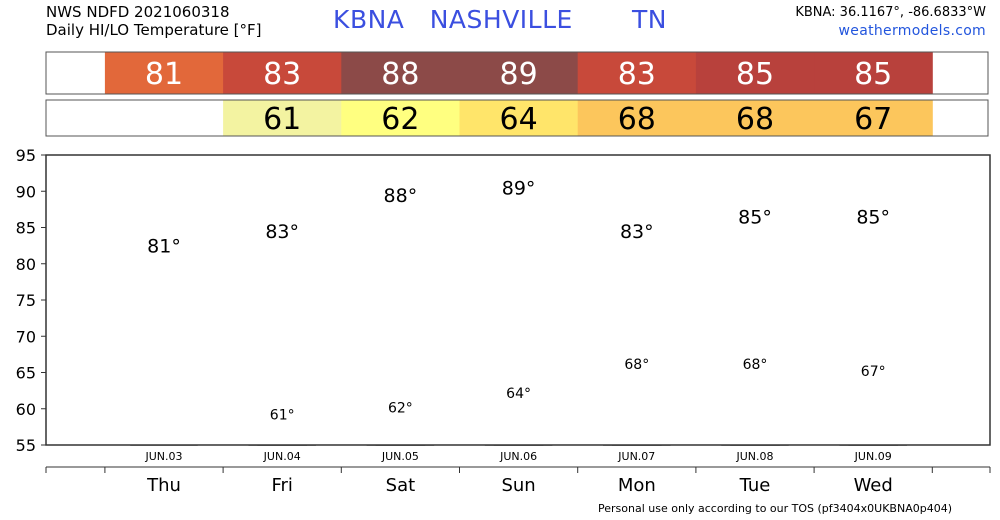  What do you see at coordinates (518, 394) in the screenshot?
I see `low-bar-label: 64°` at bounding box center [518, 394].